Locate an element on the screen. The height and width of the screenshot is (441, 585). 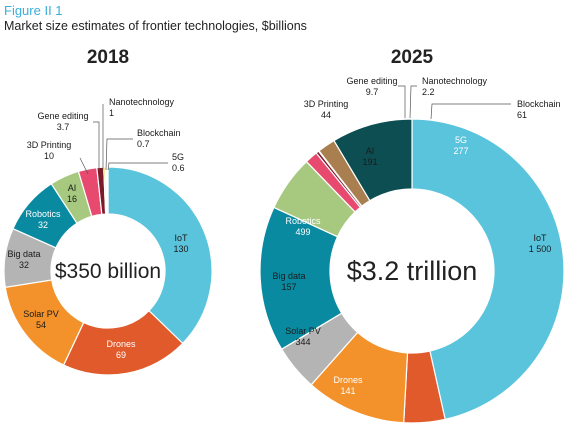
slice-value-solar-pv: 344 is located at coordinates (302, 342).